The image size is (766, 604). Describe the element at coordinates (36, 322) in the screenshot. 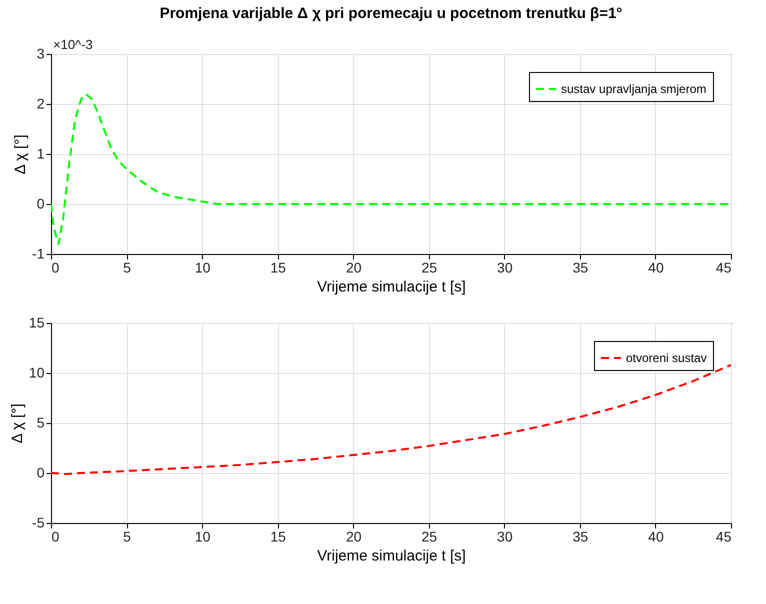

I see `y-tick-label: 15` at that location.